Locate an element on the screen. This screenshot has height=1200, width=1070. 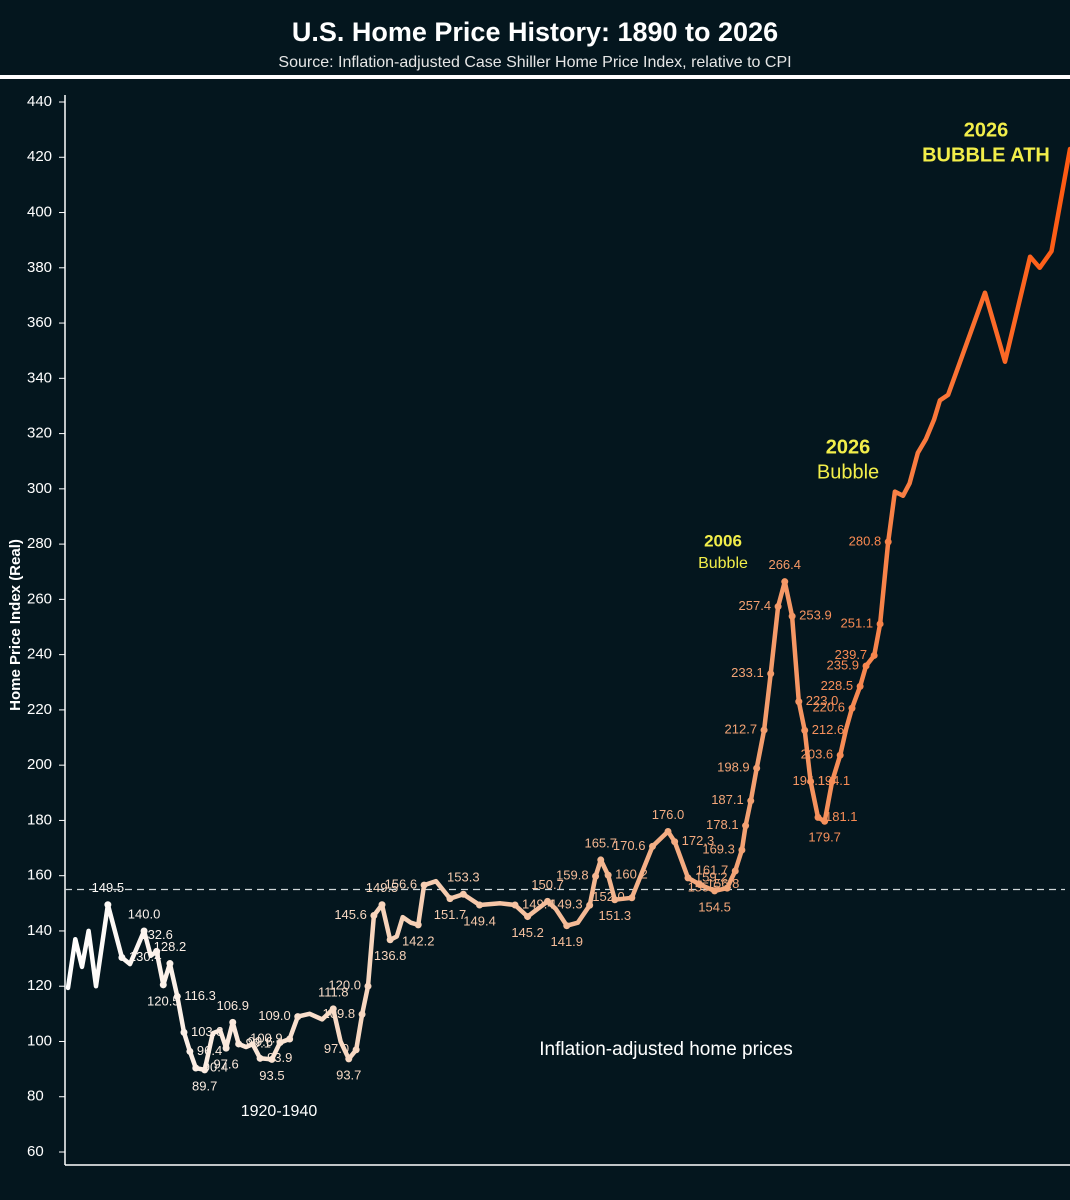
y-tick-label: 340 is located at coordinates (39, 377).